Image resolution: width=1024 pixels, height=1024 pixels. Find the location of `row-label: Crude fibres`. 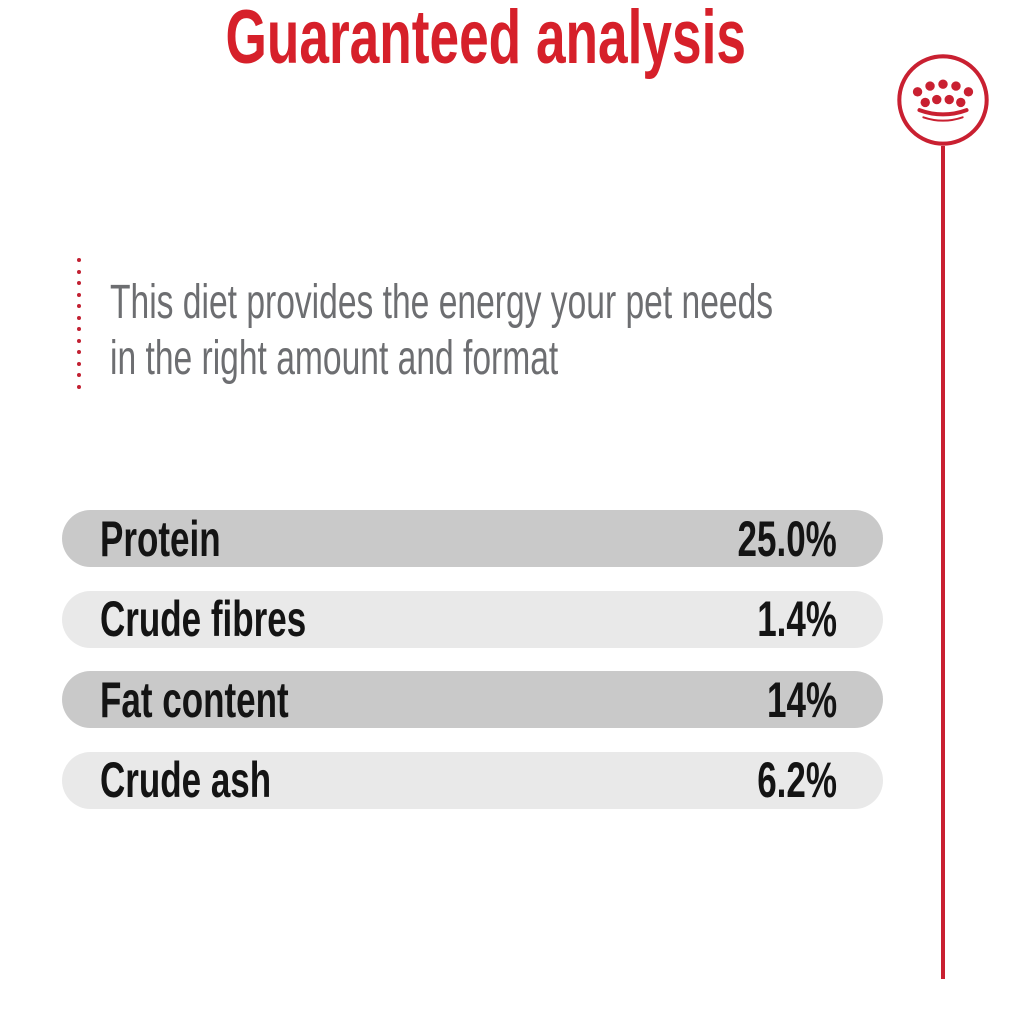

row-label: Crude fibres is located at coordinates (203, 619).